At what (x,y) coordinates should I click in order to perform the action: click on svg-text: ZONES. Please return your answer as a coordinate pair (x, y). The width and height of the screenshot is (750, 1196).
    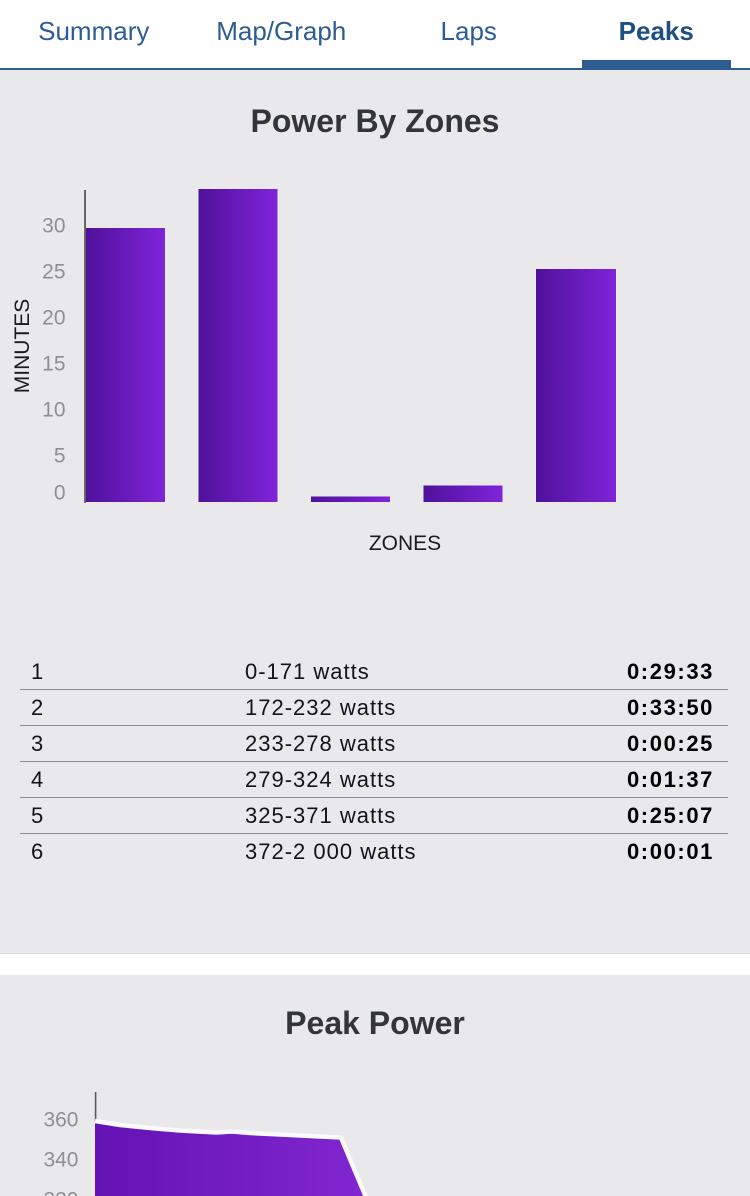
    Looking at the image, I should click on (405, 543).